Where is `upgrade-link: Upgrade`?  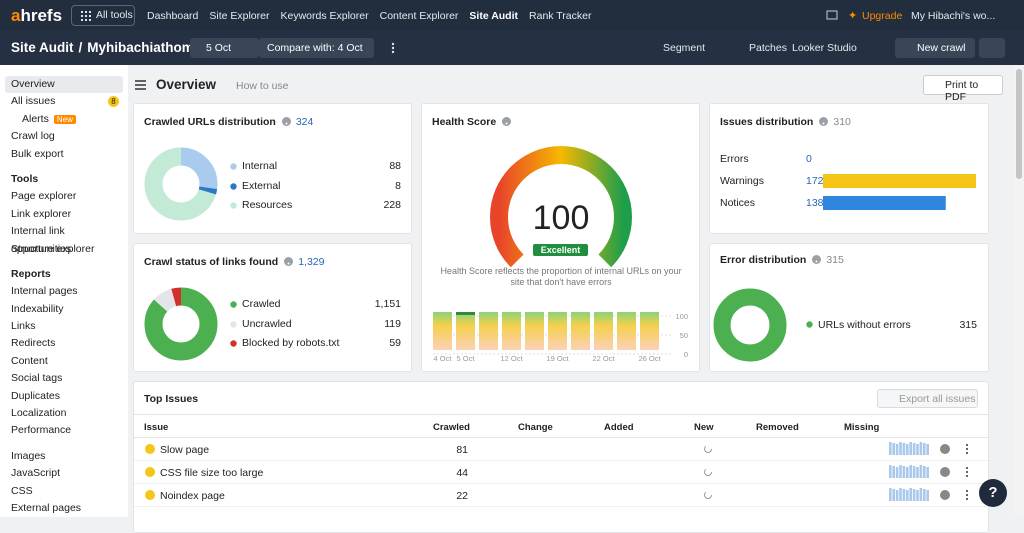 upgrade-link: Upgrade is located at coordinates (882, 16).